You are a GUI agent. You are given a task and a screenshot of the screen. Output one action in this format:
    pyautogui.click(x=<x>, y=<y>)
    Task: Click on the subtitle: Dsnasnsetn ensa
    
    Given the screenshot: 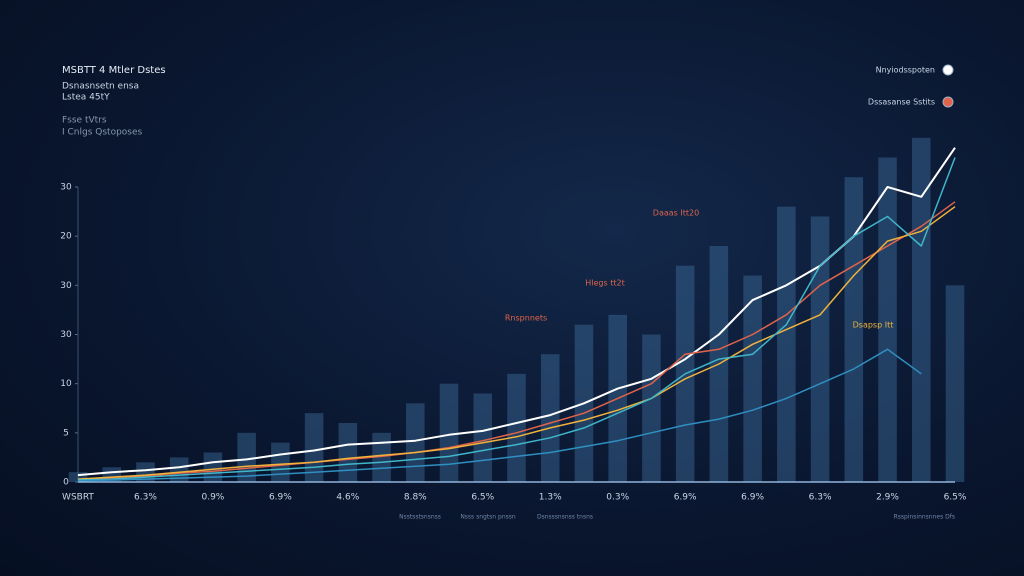 What is the action you would take?
    pyautogui.click(x=100, y=87)
    